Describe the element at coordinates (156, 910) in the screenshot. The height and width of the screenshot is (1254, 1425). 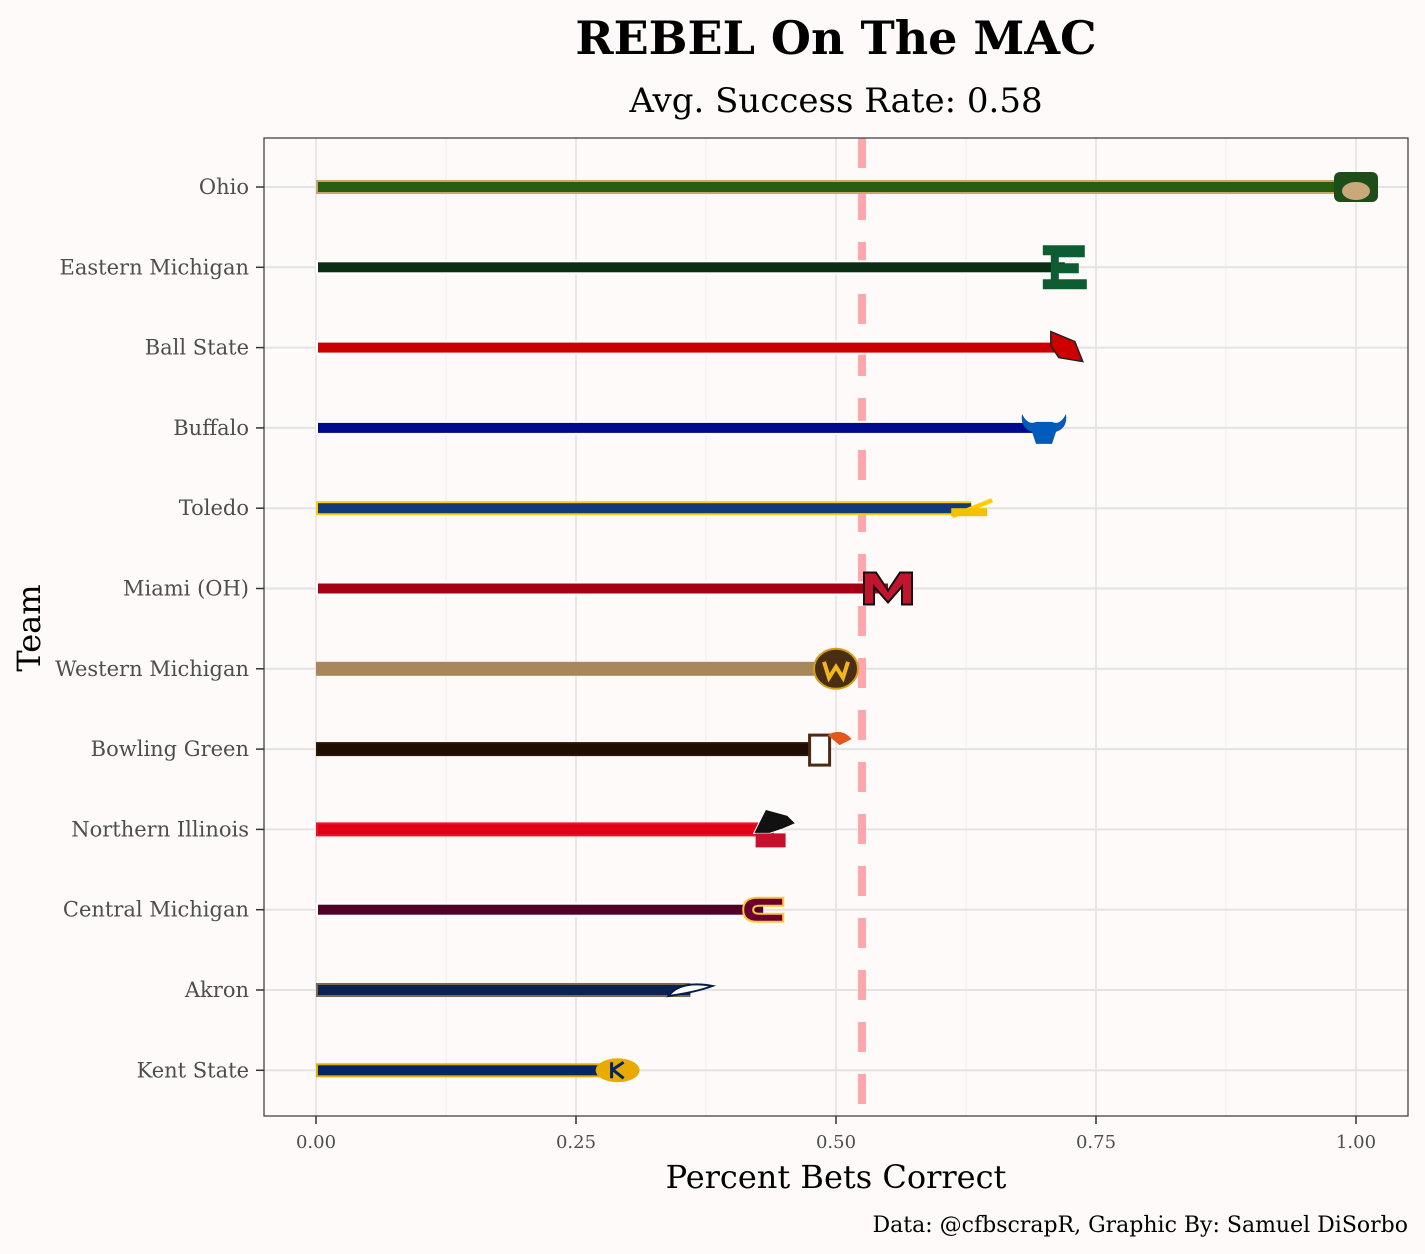
I see `y-tick-label: Central Michigan` at that location.